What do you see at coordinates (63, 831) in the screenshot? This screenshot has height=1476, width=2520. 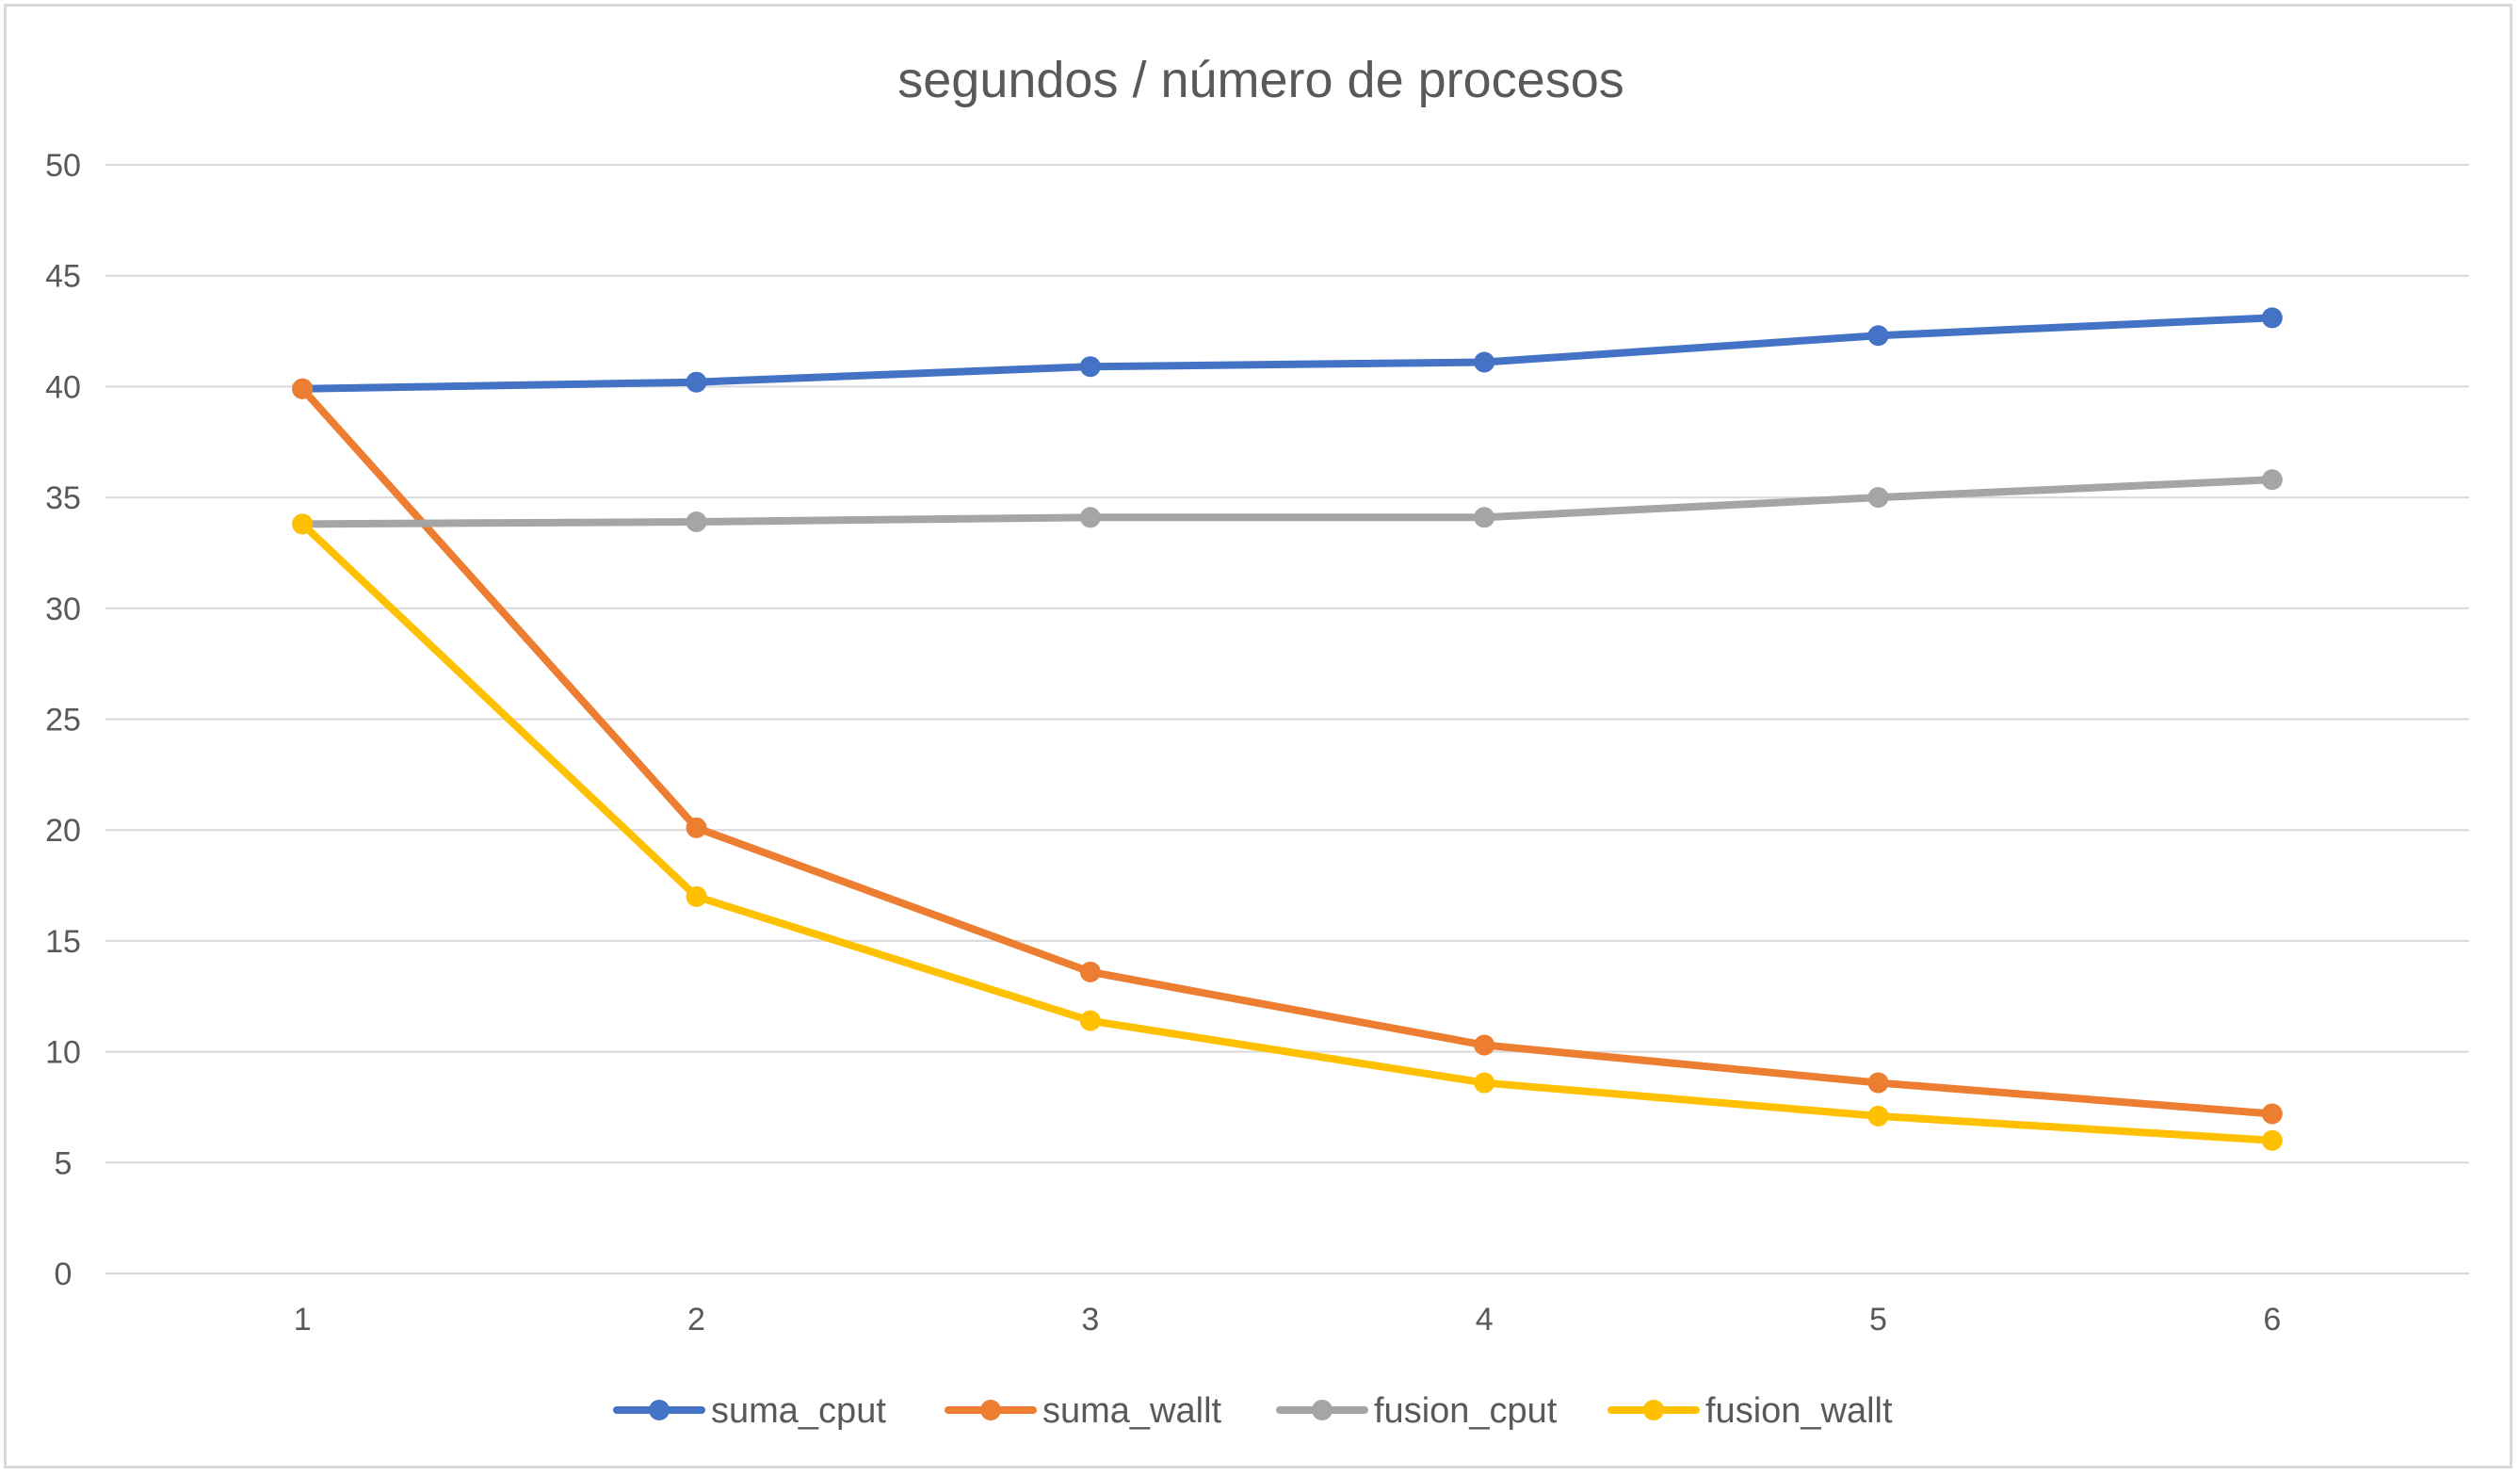 I see `y-tick-label: 20` at bounding box center [63, 831].